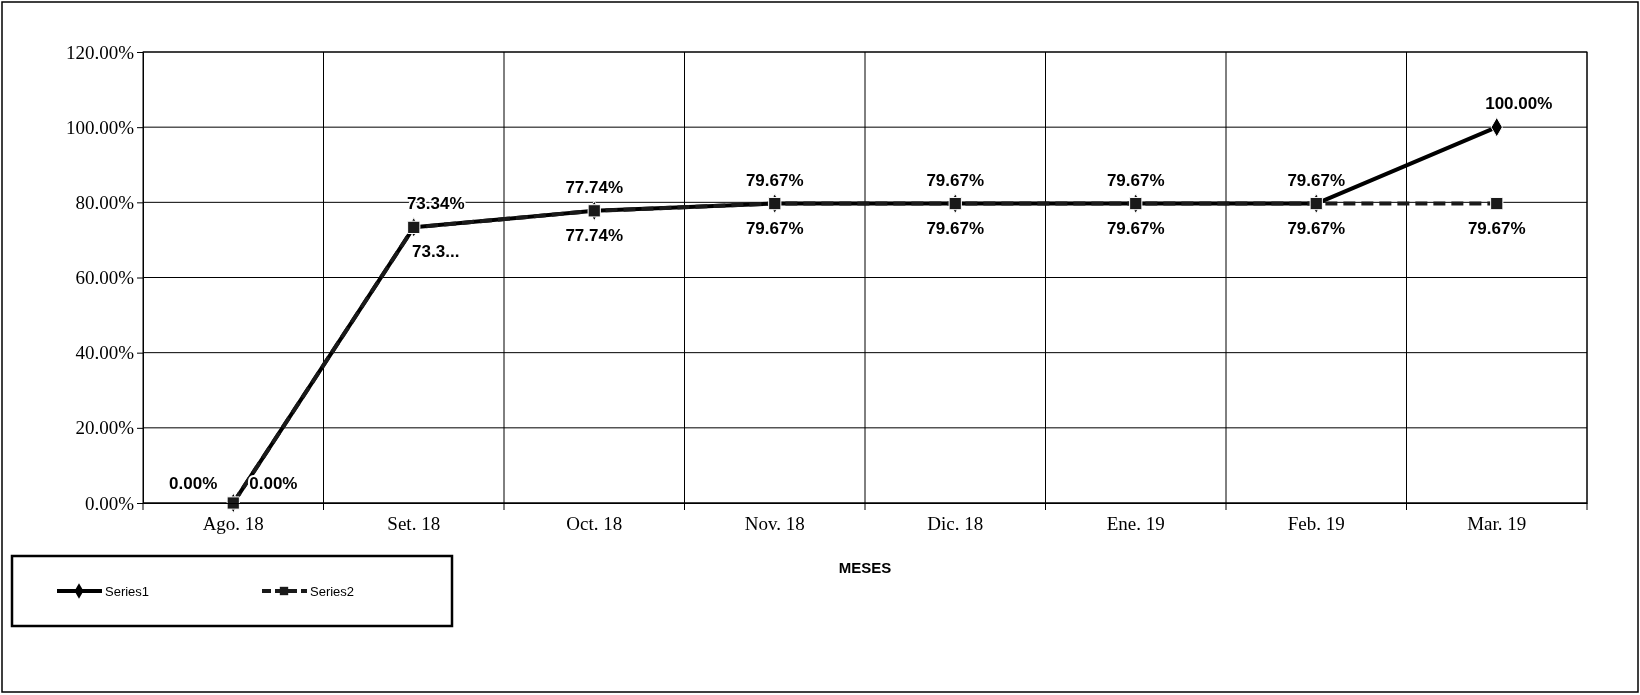  What do you see at coordinates (1135, 524) in the screenshot?
I see `x-tick-label: Ene. 19` at bounding box center [1135, 524].